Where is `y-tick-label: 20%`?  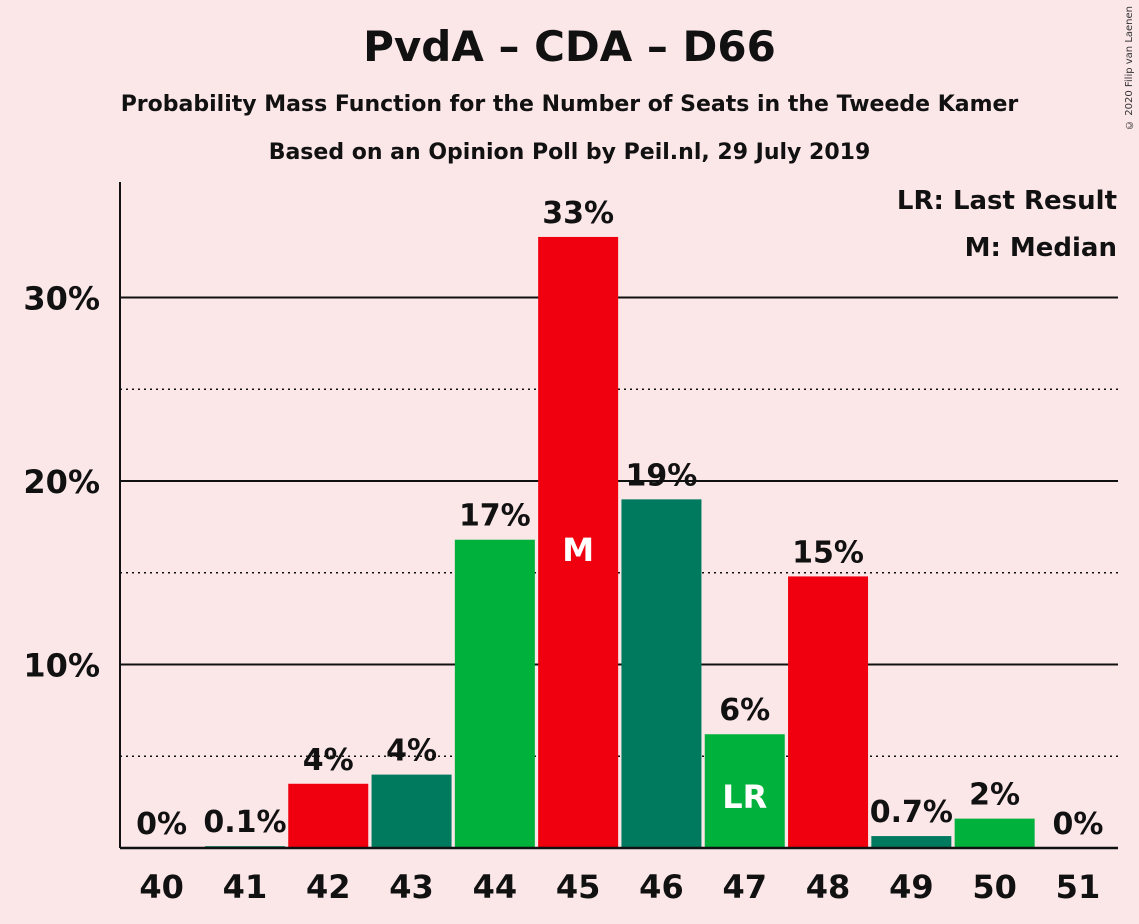 y-tick-label: 20% is located at coordinates (61, 482).